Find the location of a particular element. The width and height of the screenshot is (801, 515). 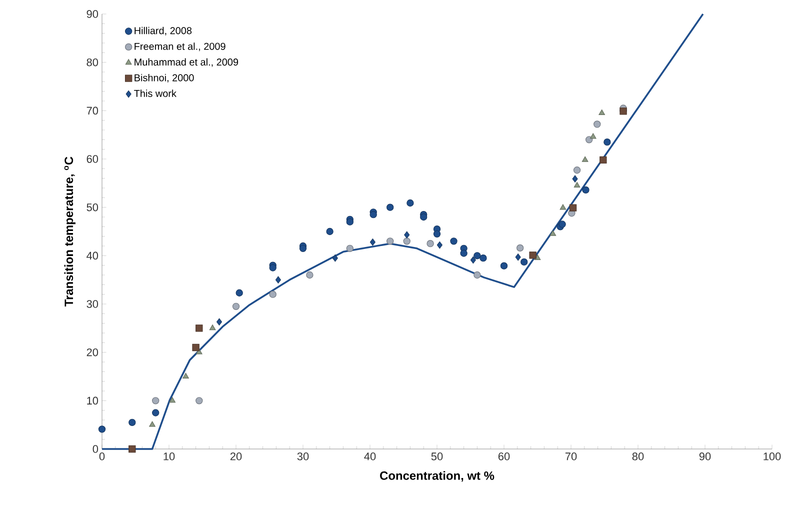

y-axis-title: Transition temperature, $^{o}$C is located at coordinates (70, 231).